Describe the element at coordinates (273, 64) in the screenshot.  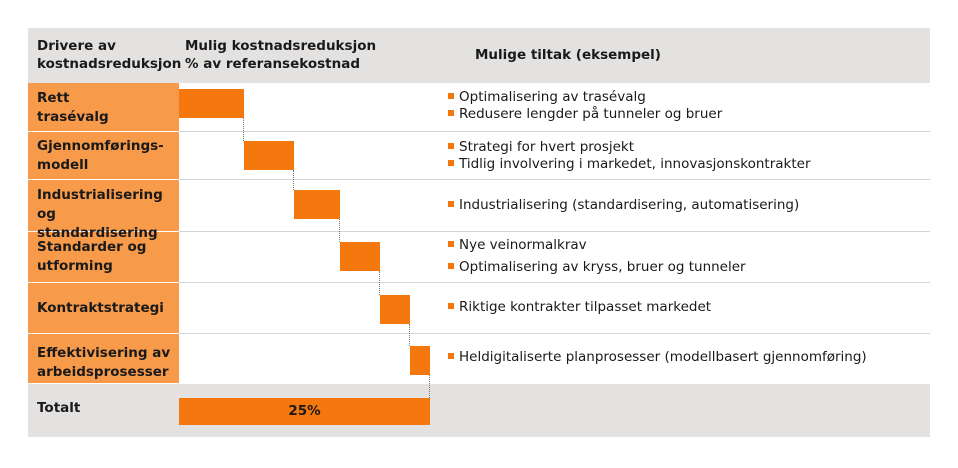
I see `header-reduction-line2: % av referansekostnad` at that location.